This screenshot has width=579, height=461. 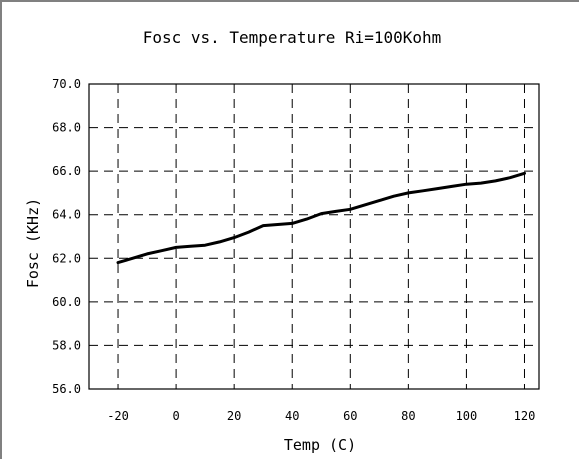 What do you see at coordinates (66, 171) in the screenshot?
I see `y-tick-label: 66.0` at bounding box center [66, 171].